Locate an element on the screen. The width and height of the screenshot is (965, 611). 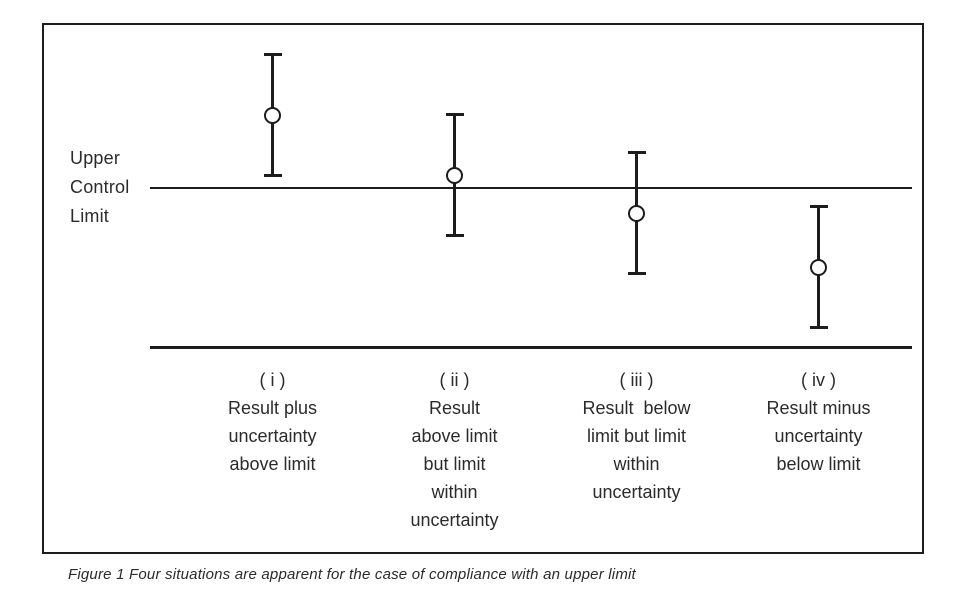
upper-control-limit-label: Upper Control Limit is located at coordinates (99, 187).